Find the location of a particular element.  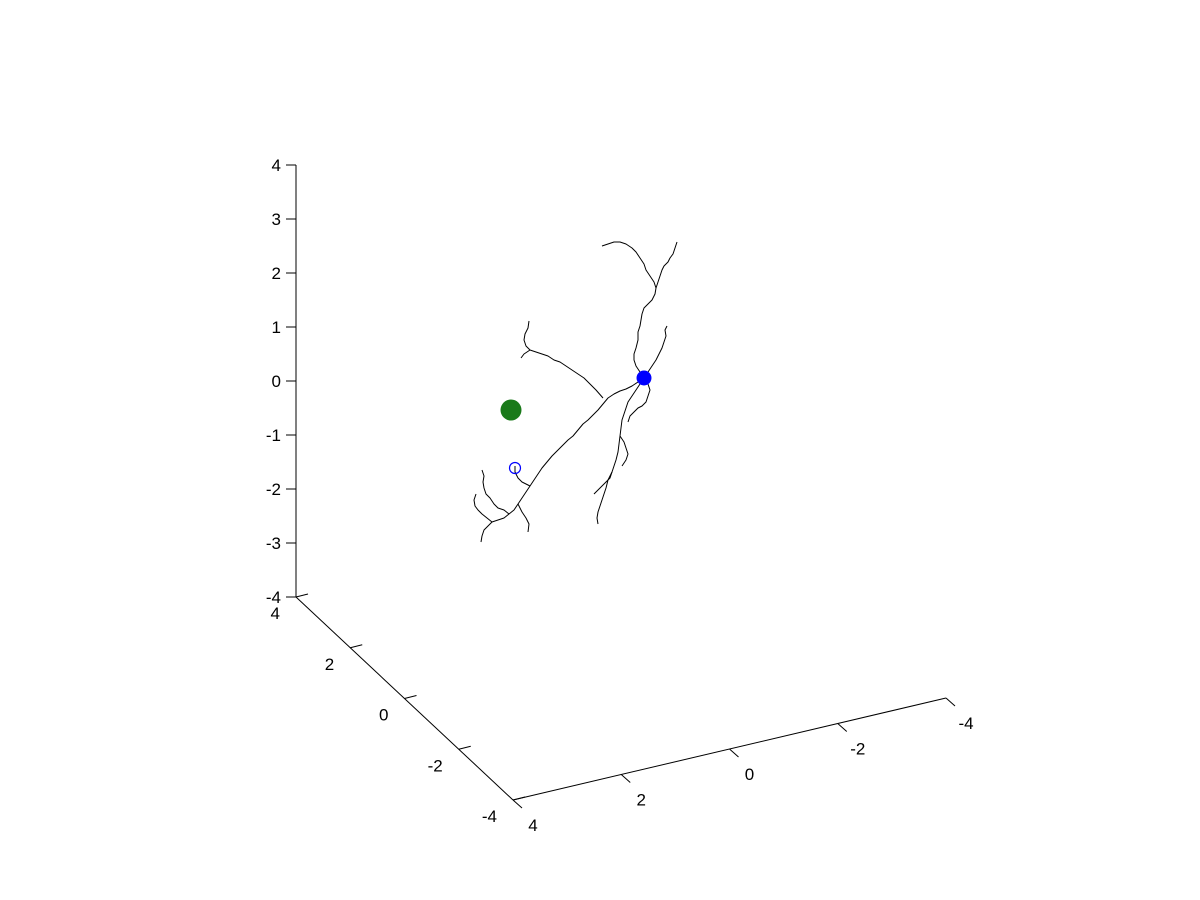

y-tick-label: -4 is located at coordinates (489, 816).